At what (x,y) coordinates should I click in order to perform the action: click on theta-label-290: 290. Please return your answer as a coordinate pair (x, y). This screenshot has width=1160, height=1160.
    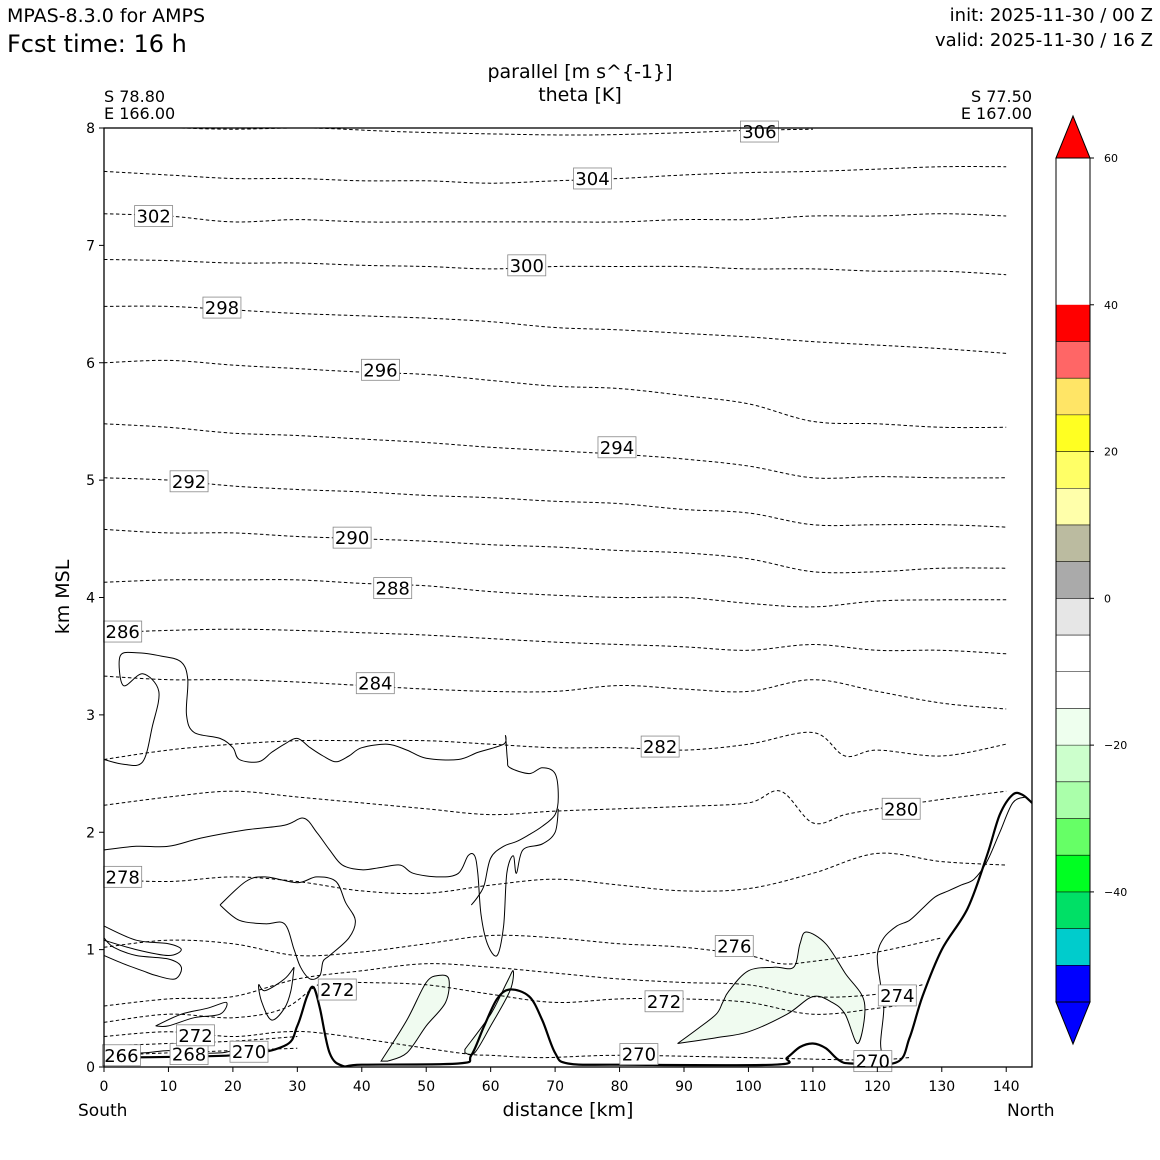
    Looking at the image, I should click on (352, 538).